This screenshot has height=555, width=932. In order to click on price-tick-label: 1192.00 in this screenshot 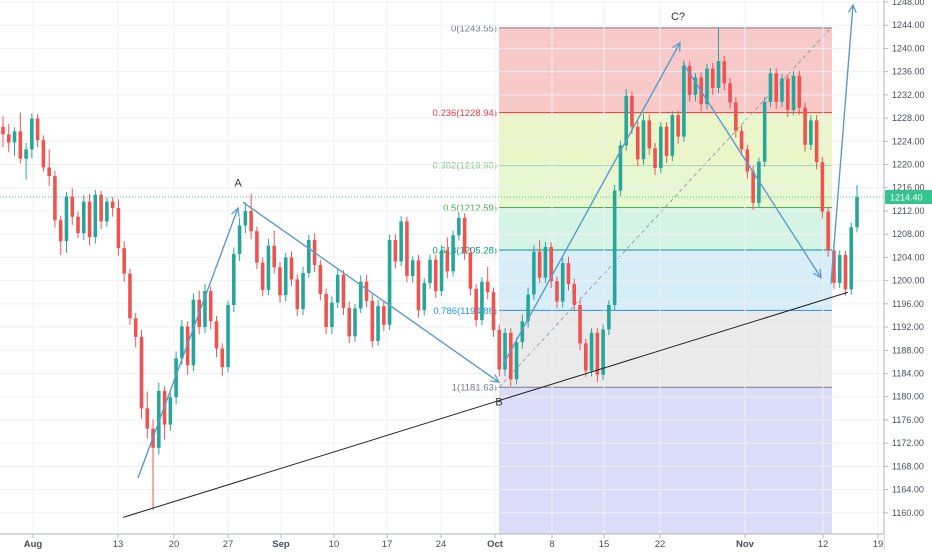, I will do `click(908, 327)`.